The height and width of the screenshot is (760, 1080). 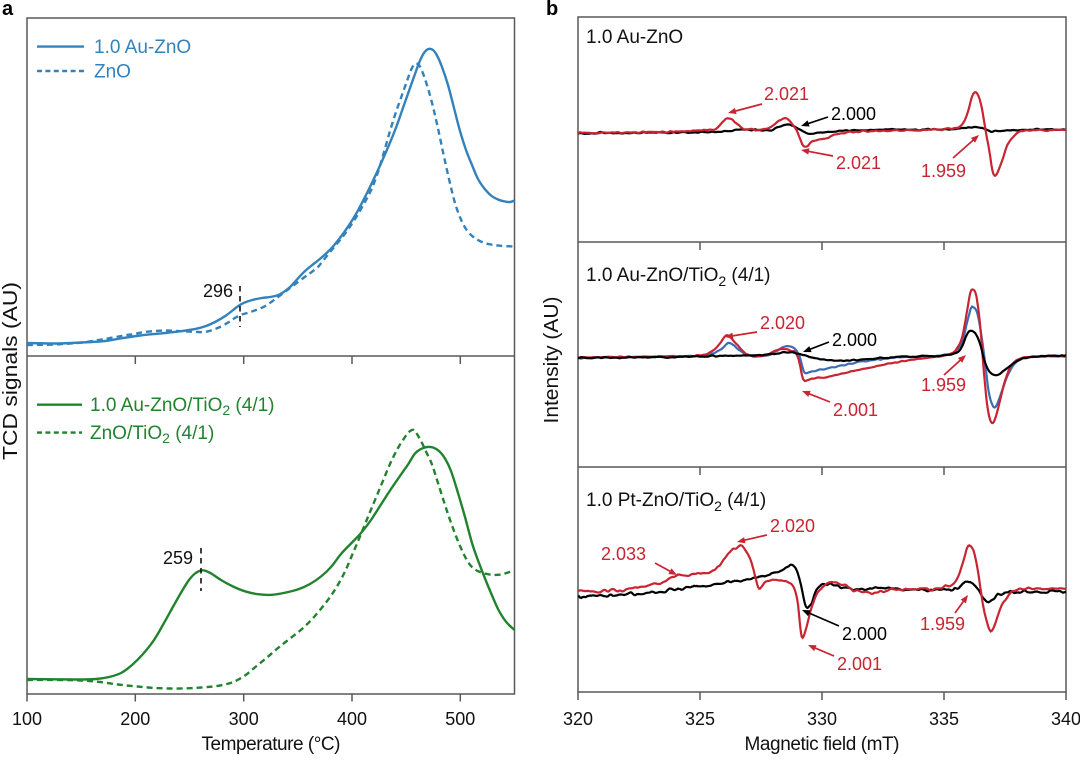 I want to click on svg-text: 500, so click(x=460, y=719).